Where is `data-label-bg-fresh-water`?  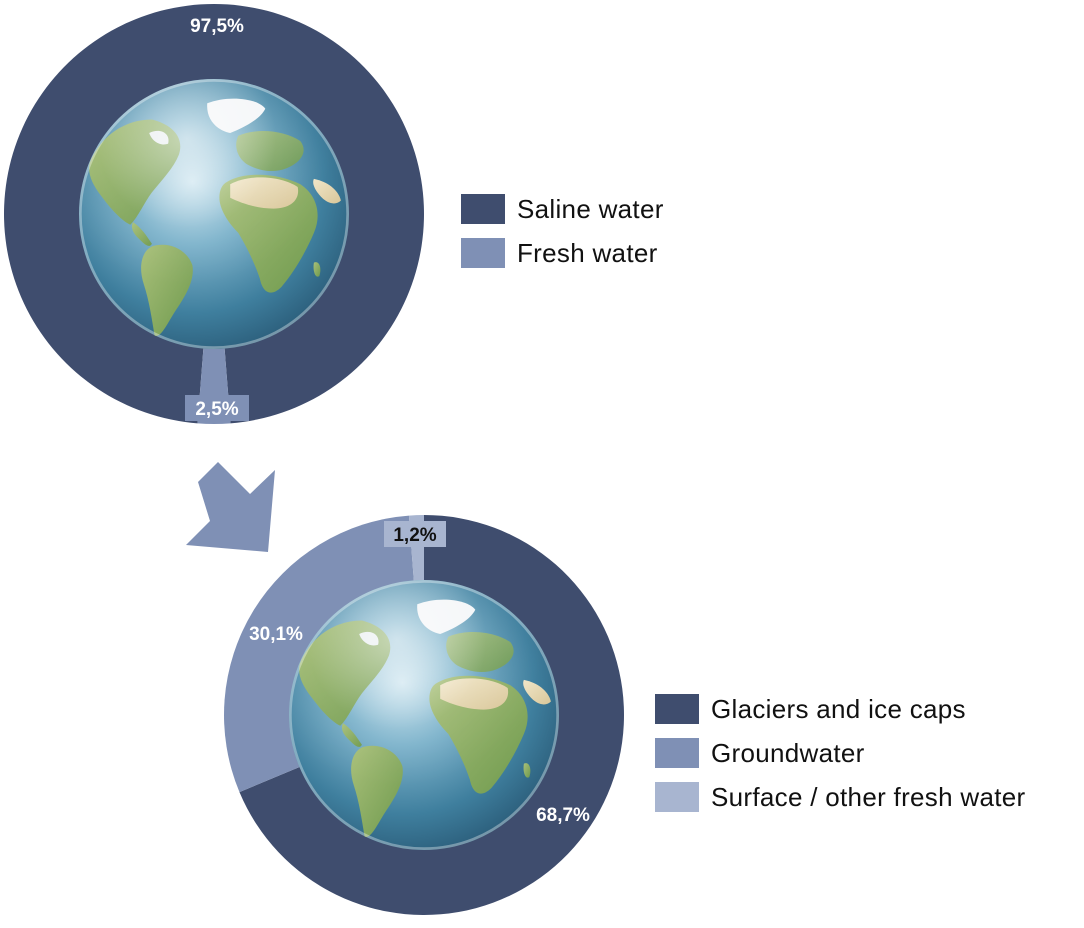
data-label-bg-fresh-water is located at coordinates (217, 408).